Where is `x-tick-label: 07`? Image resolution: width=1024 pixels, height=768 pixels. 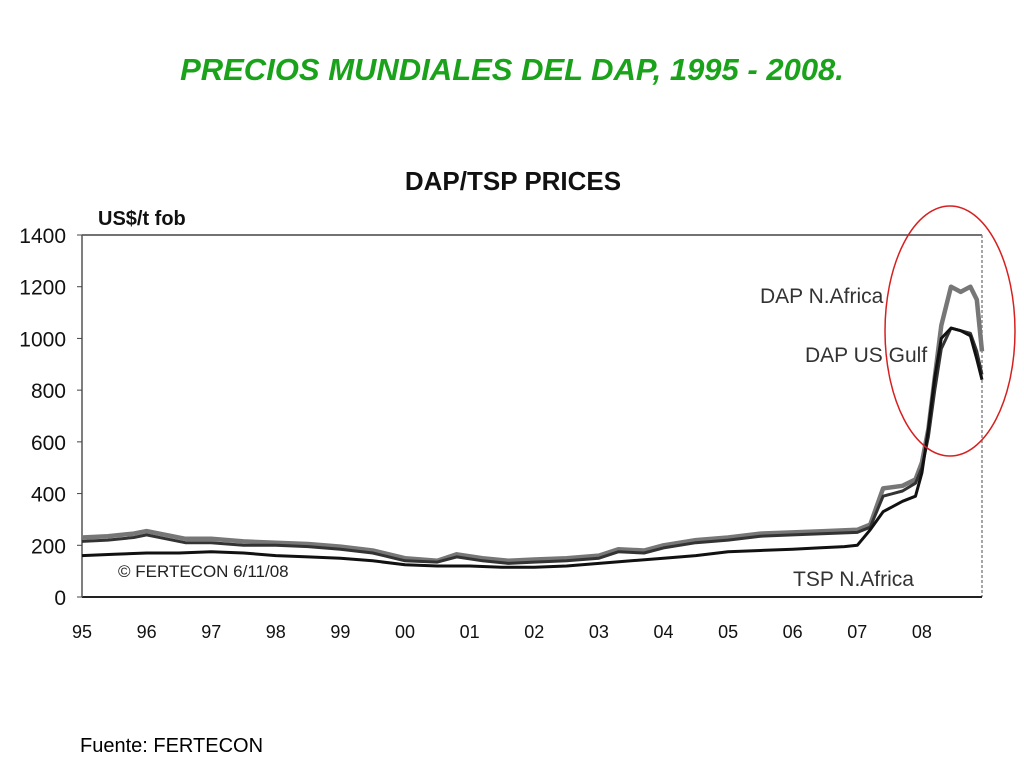
x-tick-label: 07 is located at coordinates (857, 632).